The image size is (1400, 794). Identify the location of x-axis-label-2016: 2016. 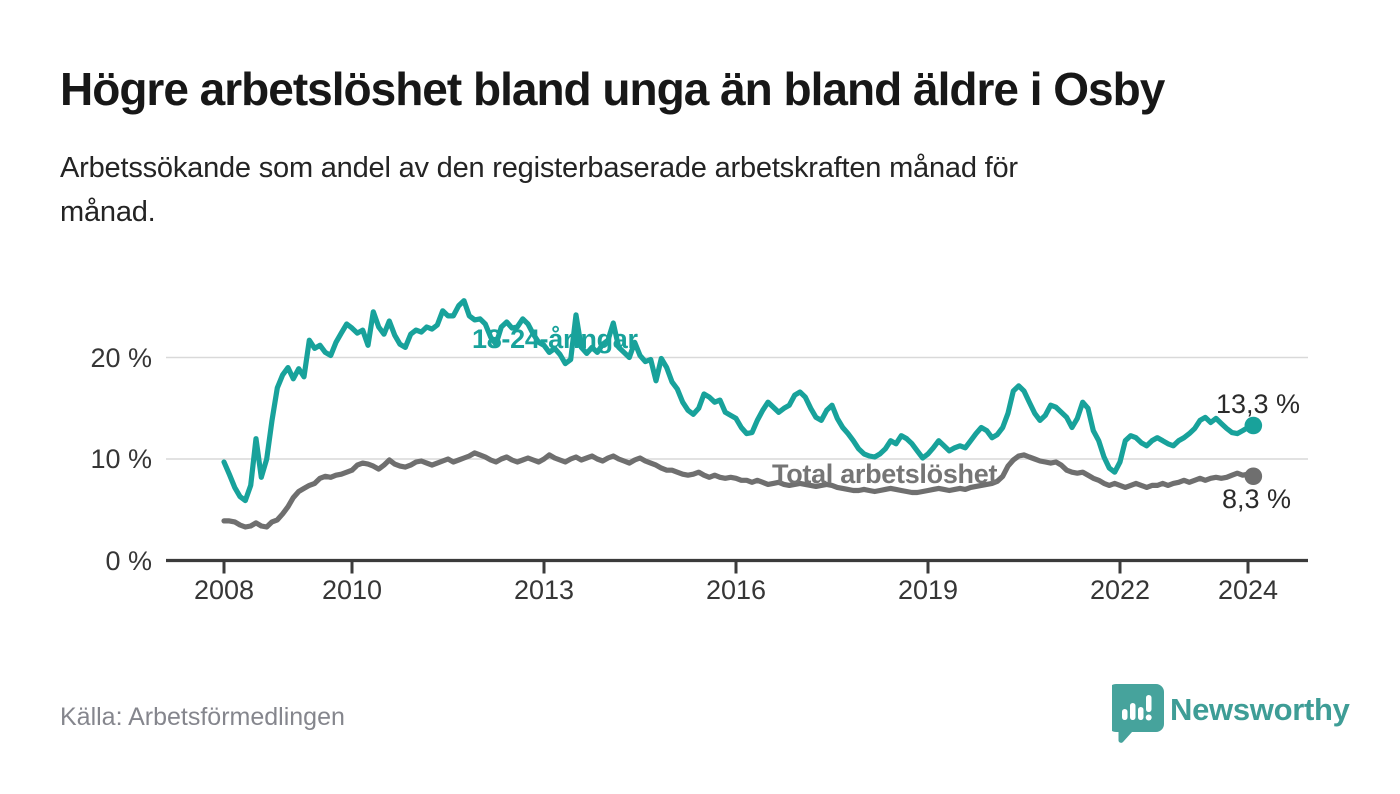
(736, 590).